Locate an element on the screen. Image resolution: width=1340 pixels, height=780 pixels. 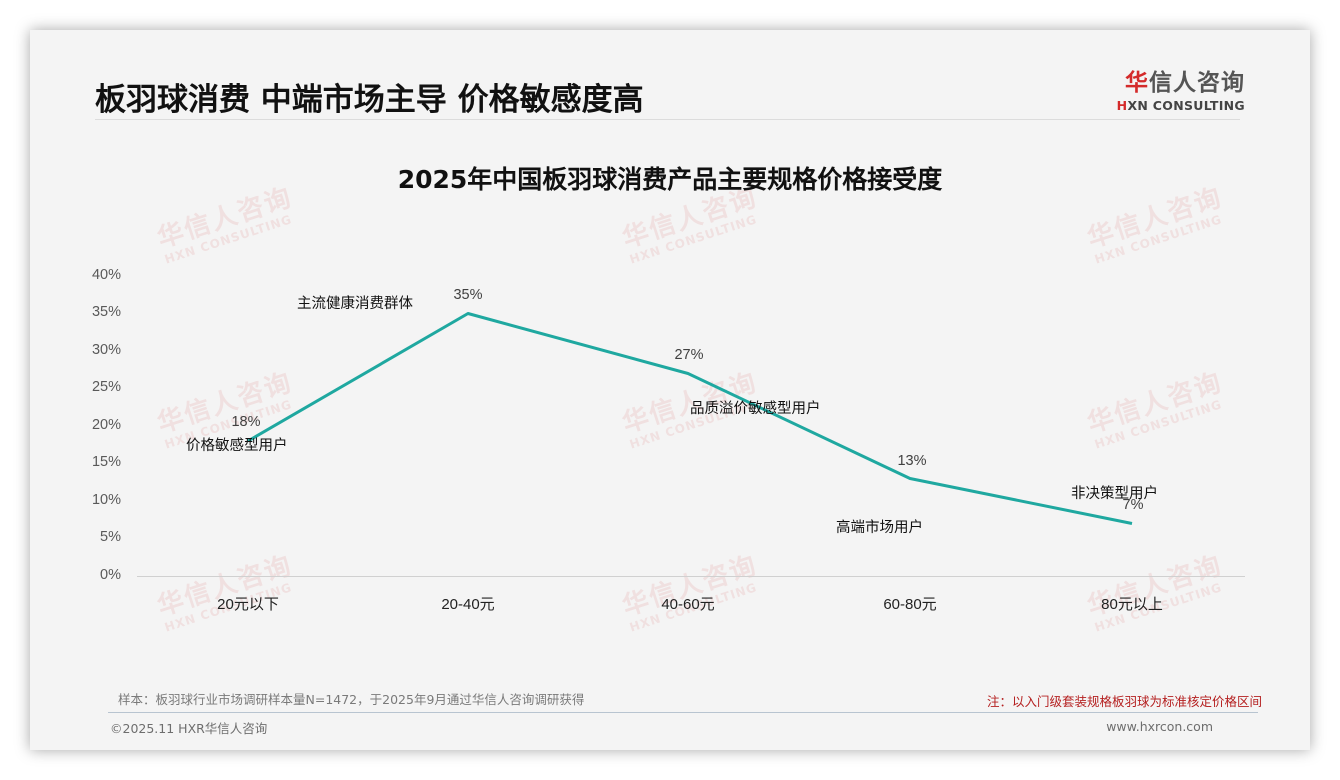
brand-logo: 华信人咨询 HXN CONSULTING is located at coordinates (1177, 88).